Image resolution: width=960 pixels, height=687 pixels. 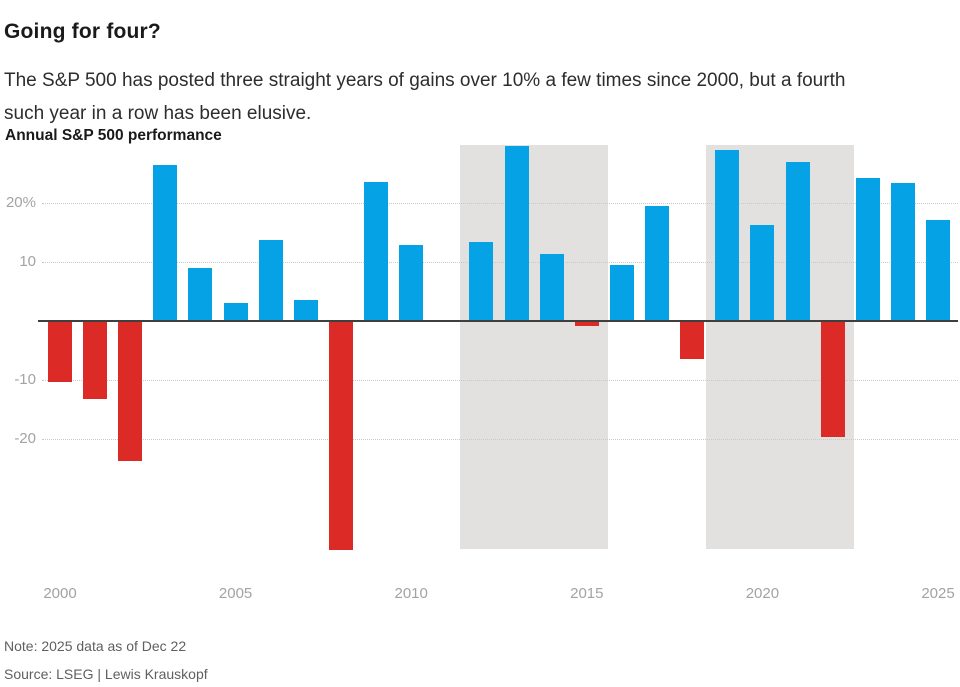 What do you see at coordinates (82, 32) in the screenshot?
I see `page-title: Going for four?` at bounding box center [82, 32].